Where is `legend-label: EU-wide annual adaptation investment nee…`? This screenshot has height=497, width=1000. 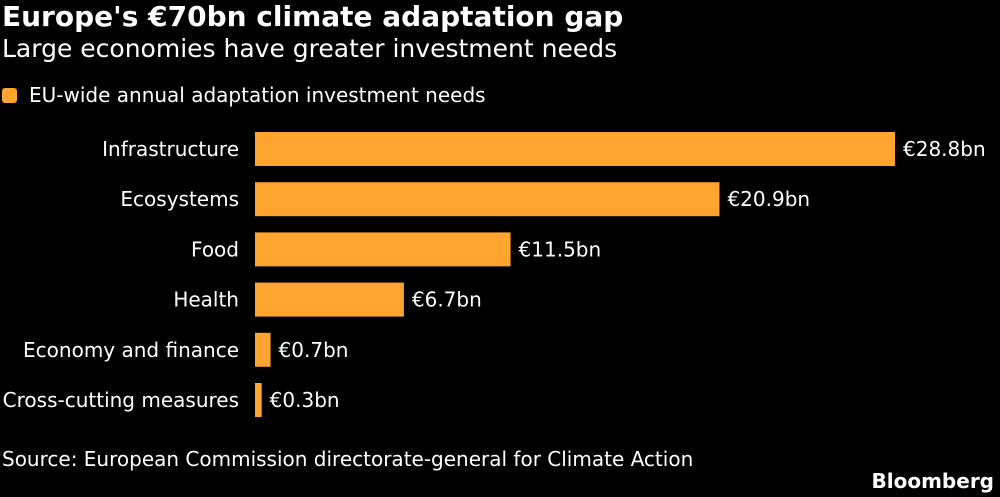 legend-label: EU-wide annual adaptation investment nee… is located at coordinates (257, 95).